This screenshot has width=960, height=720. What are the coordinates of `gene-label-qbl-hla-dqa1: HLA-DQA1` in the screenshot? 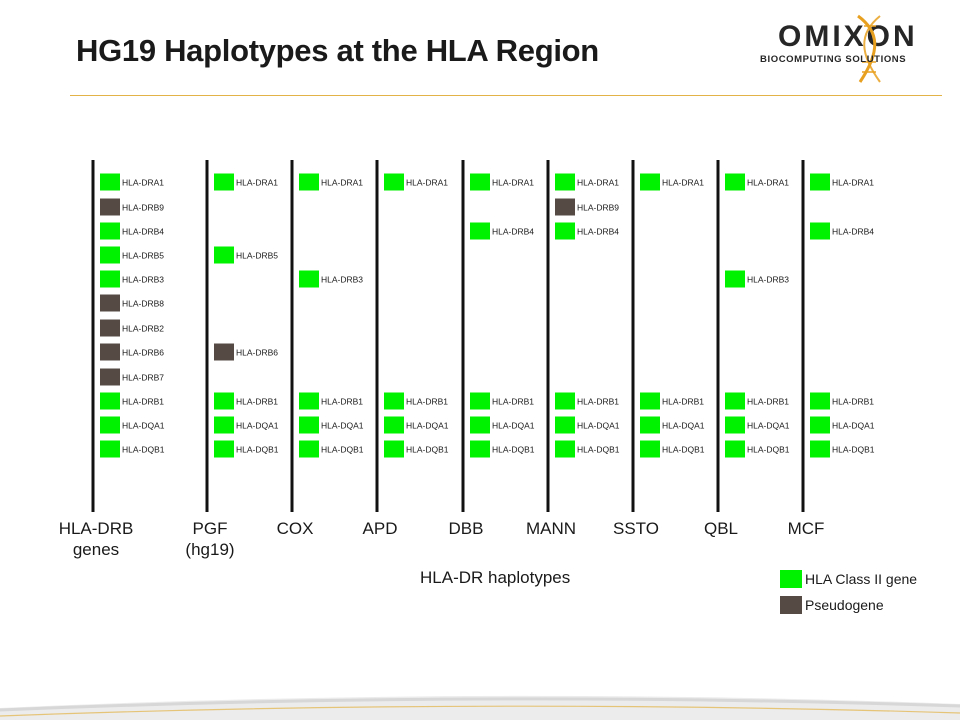 It's located at (768, 426).